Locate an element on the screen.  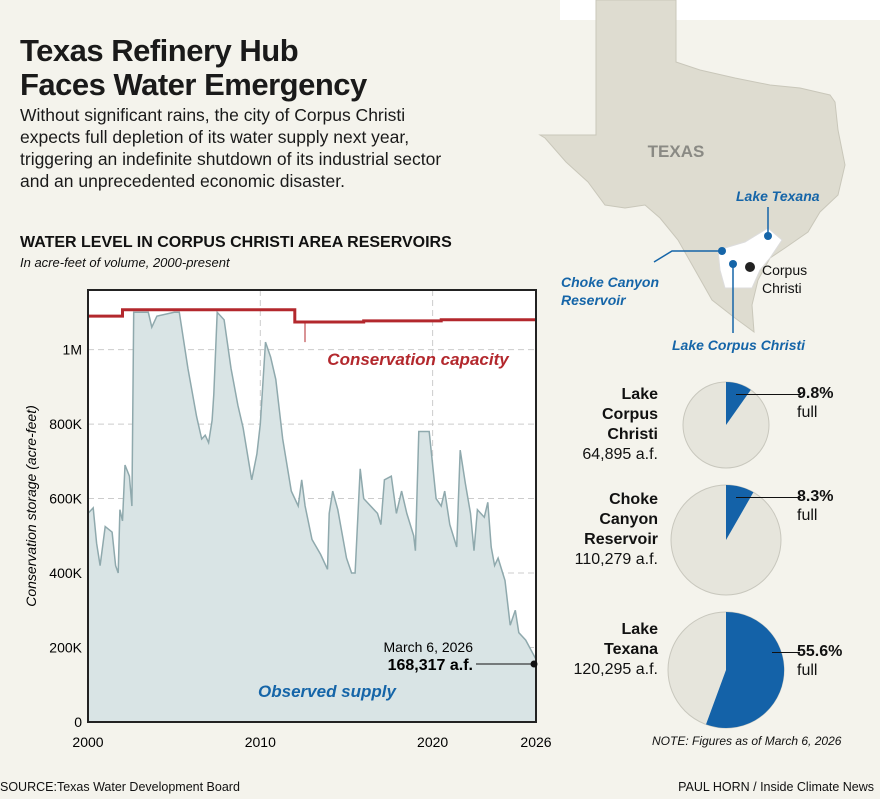
pie-percent-label: 9.8% full is located at coordinates (815, 403).